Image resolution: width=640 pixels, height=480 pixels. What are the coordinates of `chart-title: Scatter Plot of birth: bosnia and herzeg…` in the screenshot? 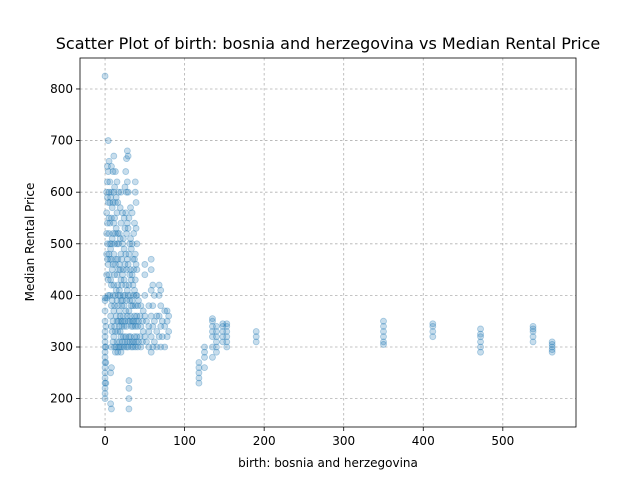 It's located at (328, 43).